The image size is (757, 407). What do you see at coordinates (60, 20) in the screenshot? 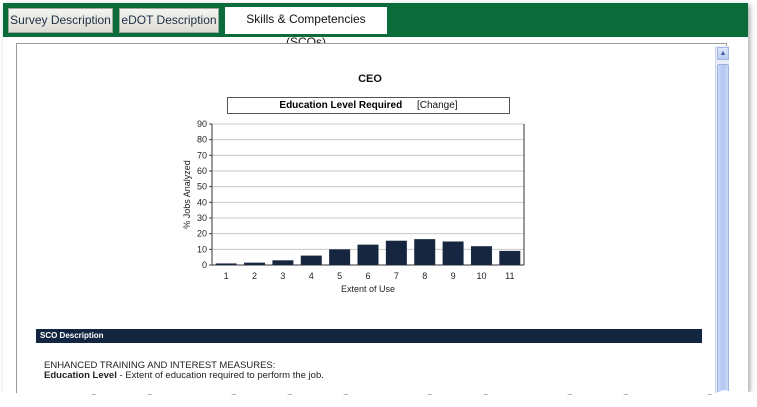
I see `tab-survey-description: Survey Description` at bounding box center [60, 20].